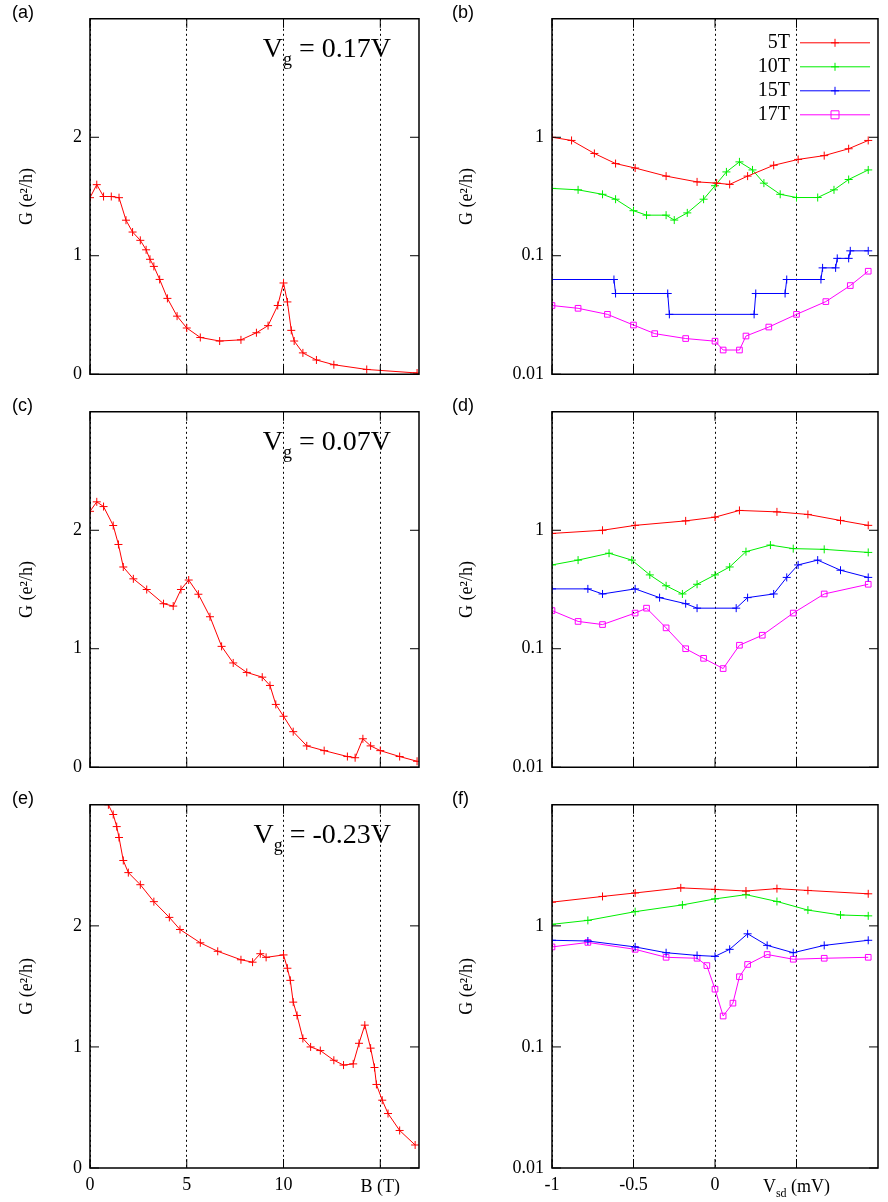  Describe the element at coordinates (463, 404) in the screenshot. I see `chart-title: (d)` at that location.